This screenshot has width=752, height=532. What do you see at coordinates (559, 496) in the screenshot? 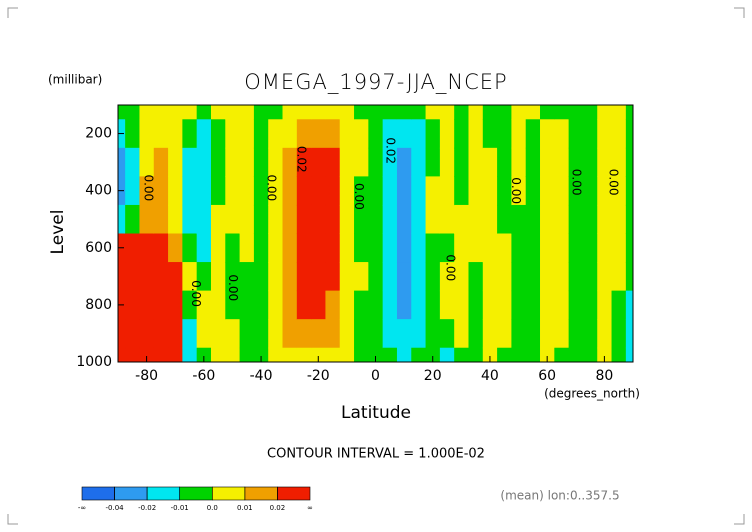
I see `footnote: (mean) lon:0..357.5` at bounding box center [559, 496].